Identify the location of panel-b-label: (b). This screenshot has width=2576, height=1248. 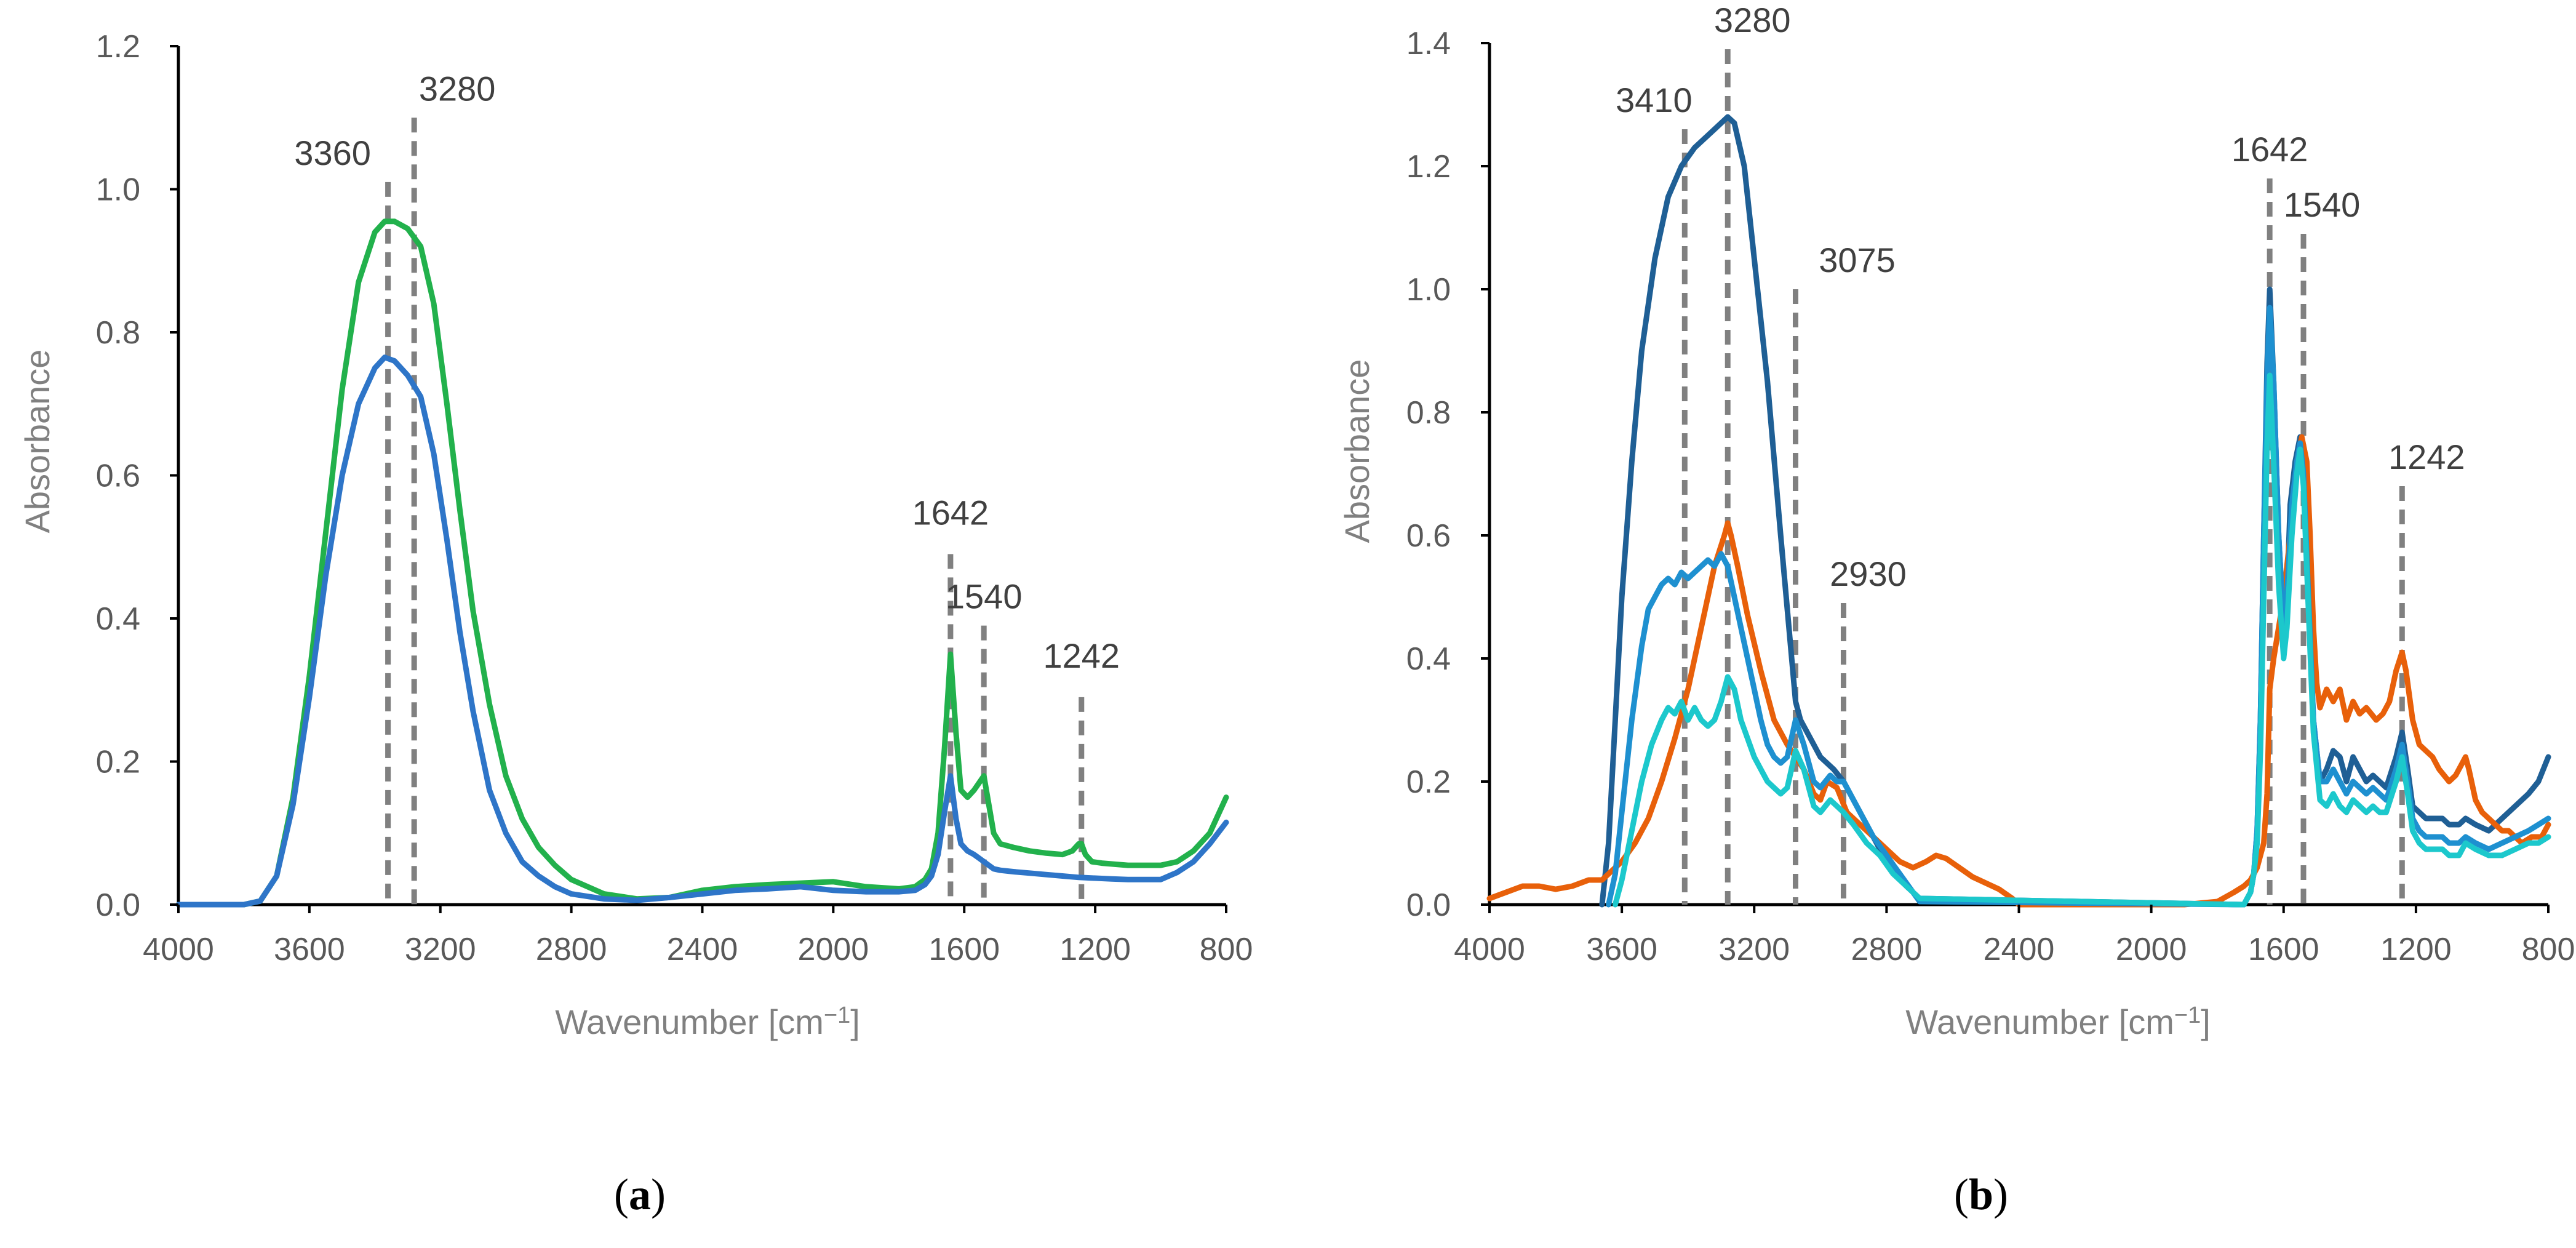
(1981, 1194).